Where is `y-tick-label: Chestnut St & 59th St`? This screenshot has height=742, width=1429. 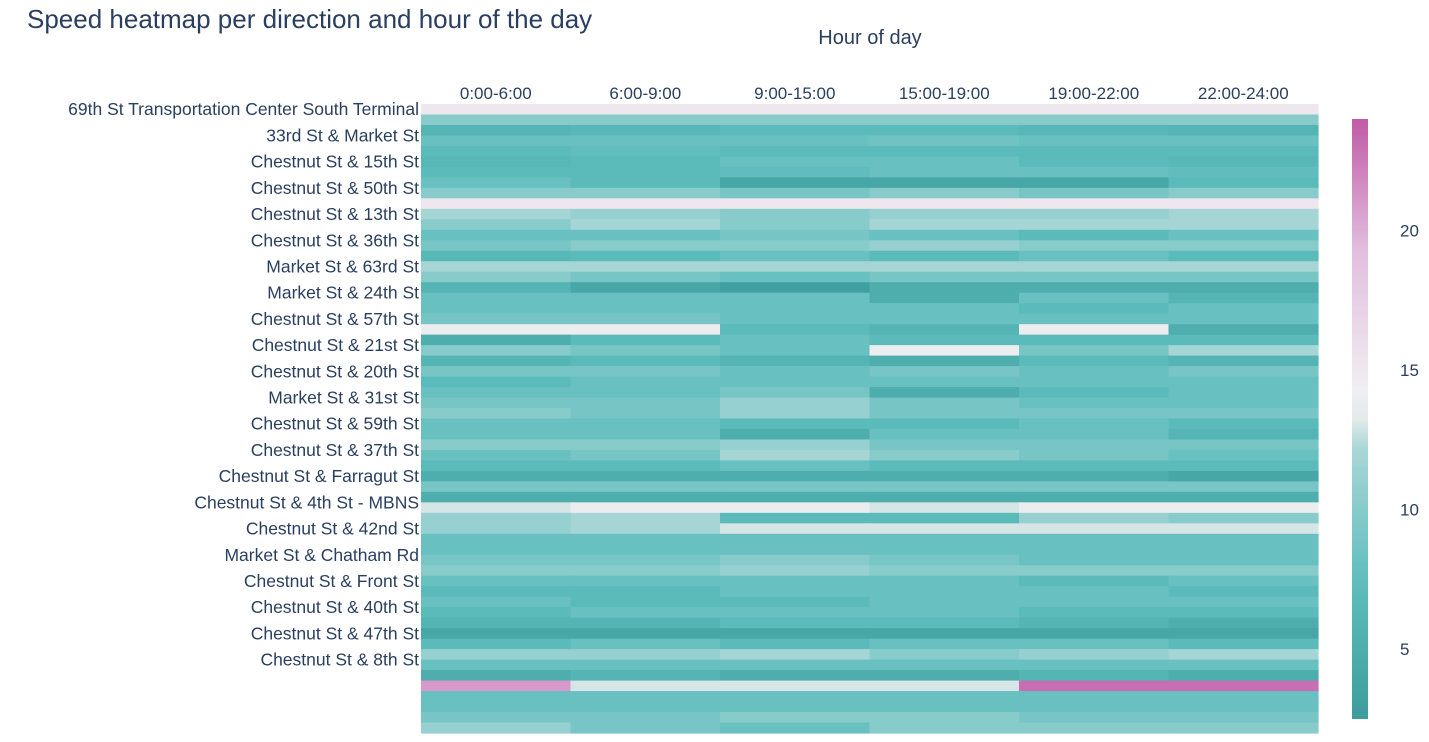 y-tick-label: Chestnut St & 59th St is located at coordinates (335, 424).